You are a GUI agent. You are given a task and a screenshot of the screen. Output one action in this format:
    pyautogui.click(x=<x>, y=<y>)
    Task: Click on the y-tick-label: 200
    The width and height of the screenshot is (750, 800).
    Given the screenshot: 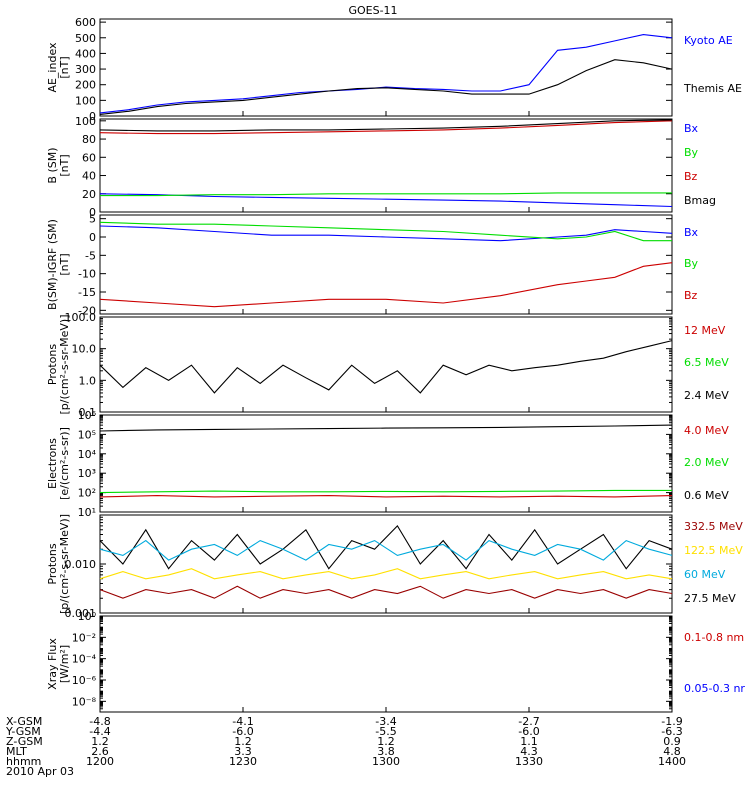 What is the action you would take?
    pyautogui.click(x=85, y=85)
    